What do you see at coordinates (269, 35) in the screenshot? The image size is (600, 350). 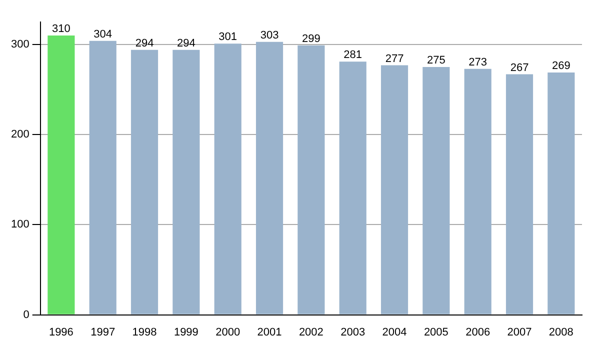 I see `data-label: 303` at bounding box center [269, 35].